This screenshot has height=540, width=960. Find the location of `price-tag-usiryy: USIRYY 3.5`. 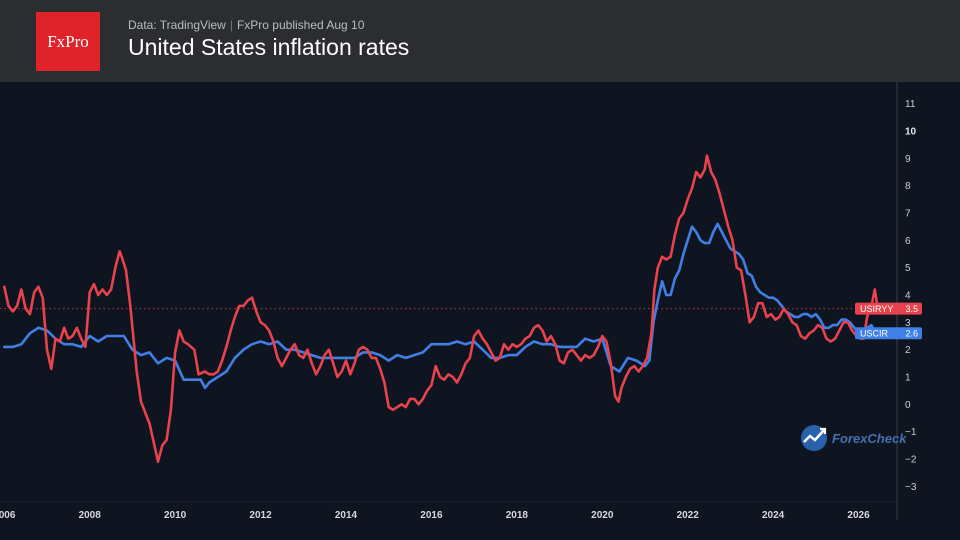

price-tag-usiryy: USIRYY 3.5 is located at coordinates (888, 308).